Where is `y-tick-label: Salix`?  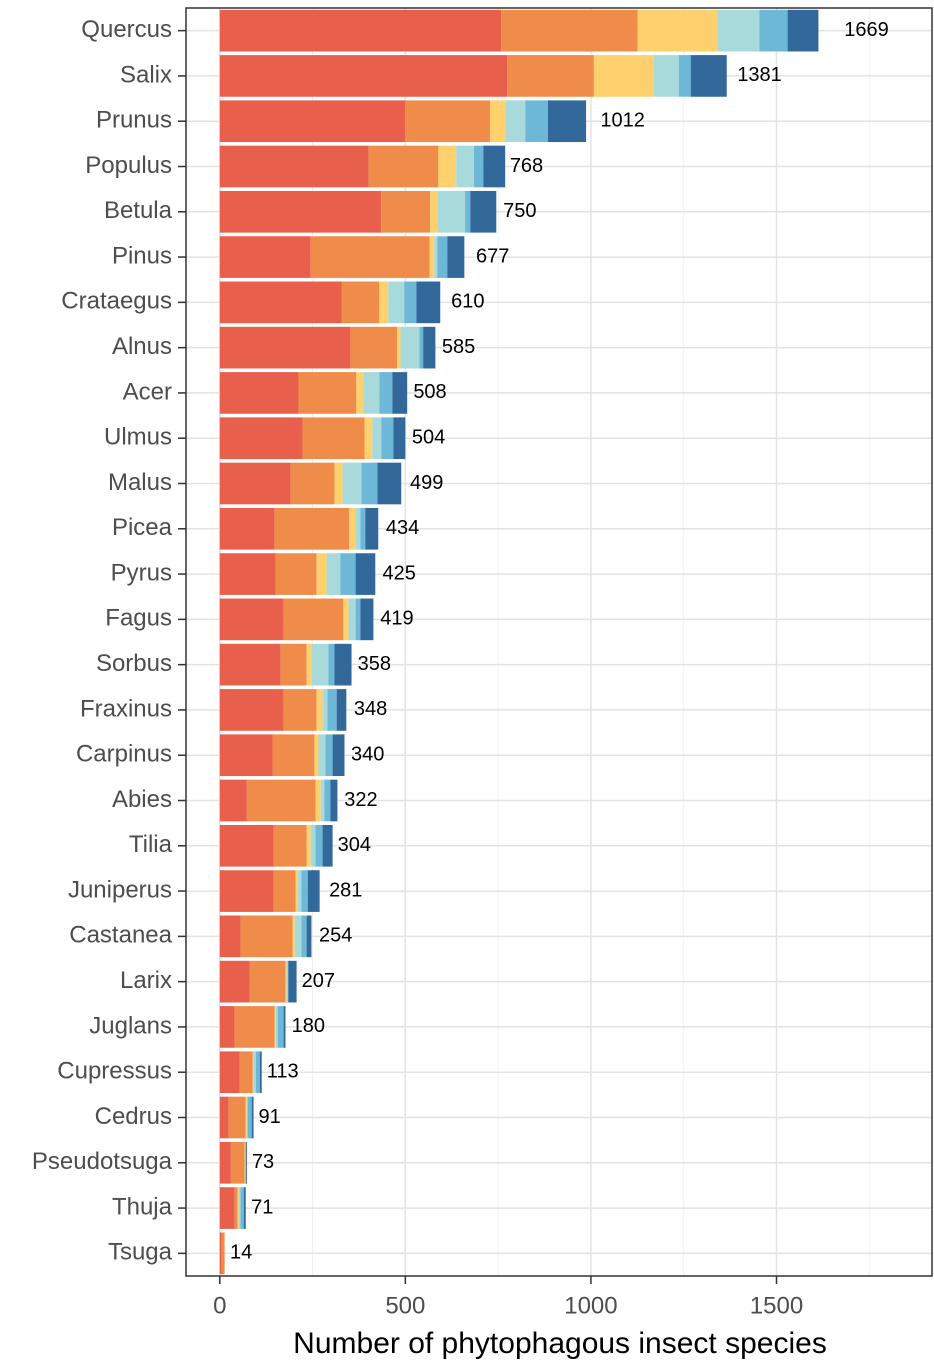 y-tick-label: Salix is located at coordinates (146, 74).